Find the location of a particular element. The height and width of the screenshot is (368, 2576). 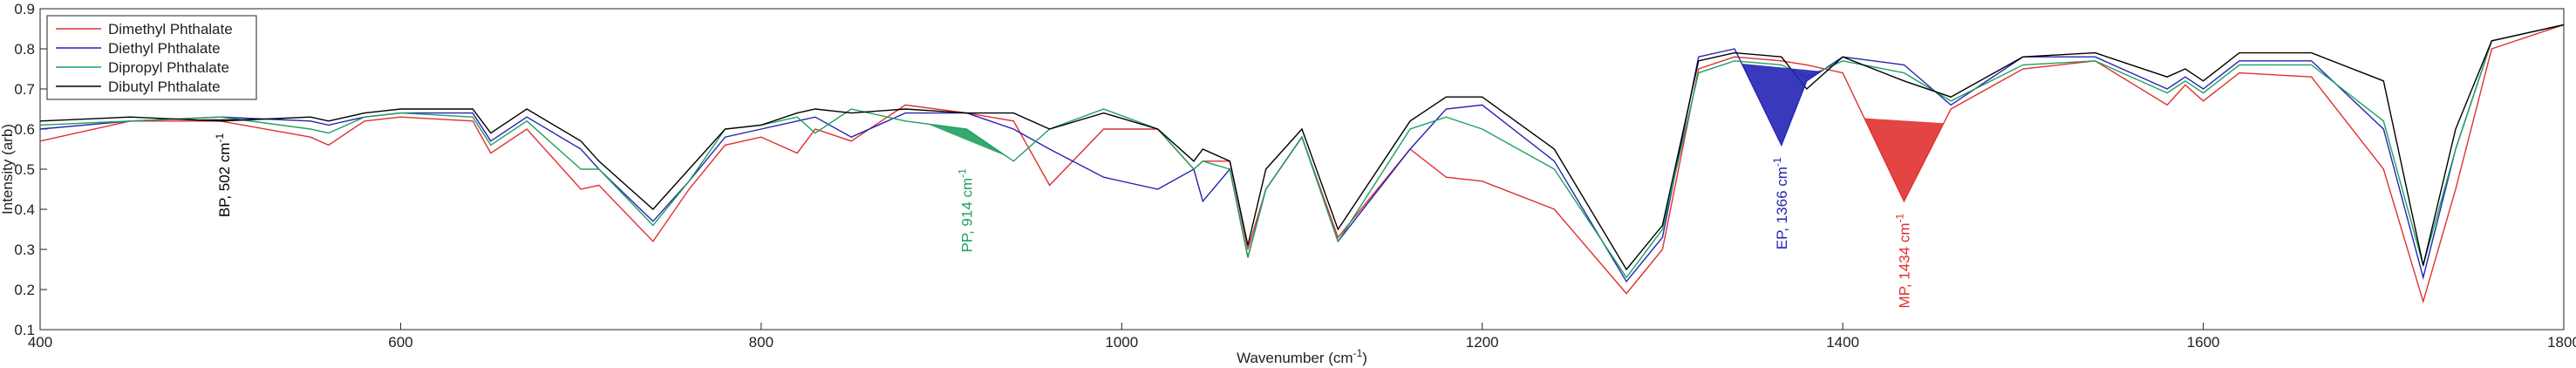

y-tick-label: 0.9 is located at coordinates (25, 9).